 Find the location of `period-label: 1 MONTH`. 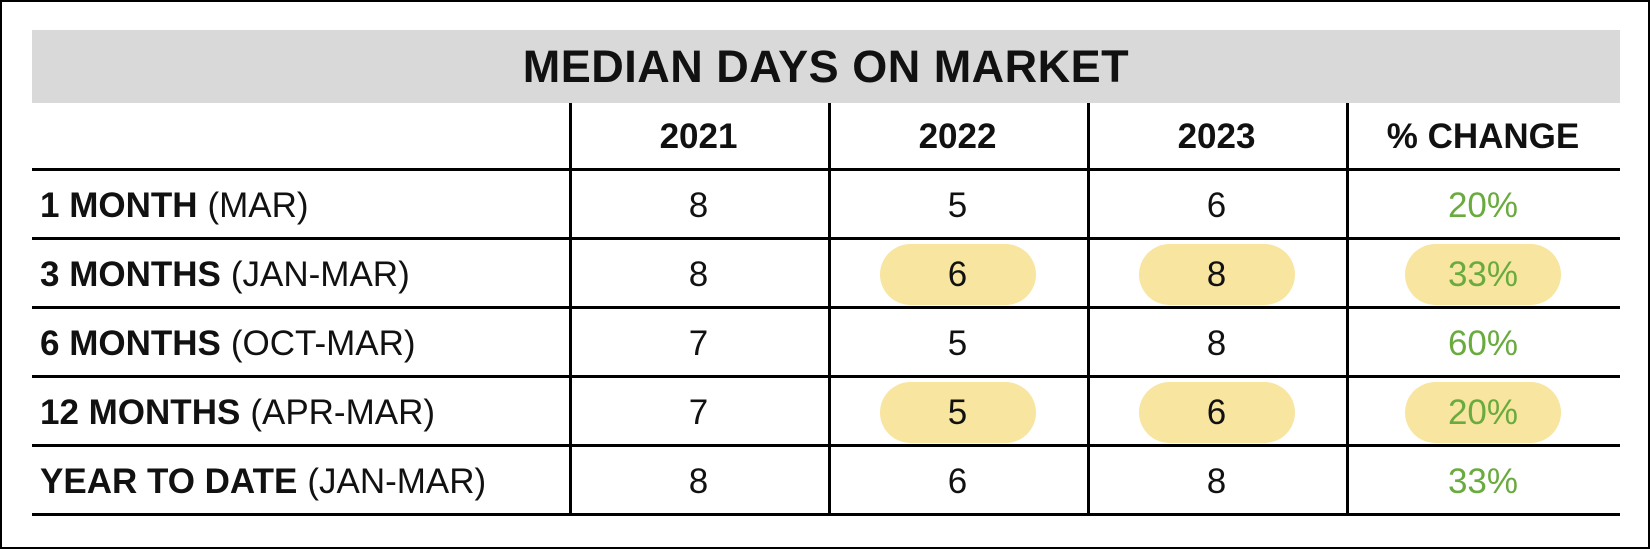

period-label: 1 MONTH is located at coordinates (119, 205).